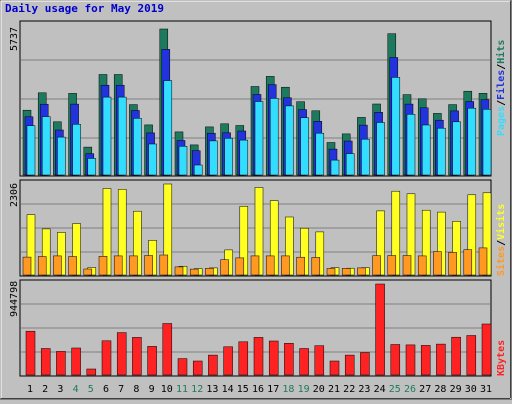 This screenshot has width=512, height=404. What do you see at coordinates (486, 389) in the screenshot?
I see `x-label-day-31: 31` at bounding box center [486, 389].